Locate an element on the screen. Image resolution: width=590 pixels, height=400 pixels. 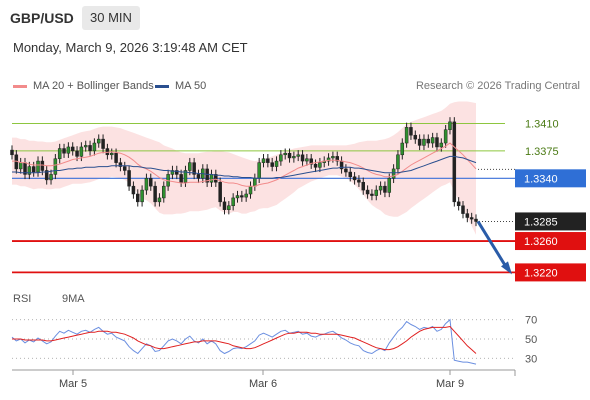
pivot-label: 1.3340 is located at coordinates (541, 179).